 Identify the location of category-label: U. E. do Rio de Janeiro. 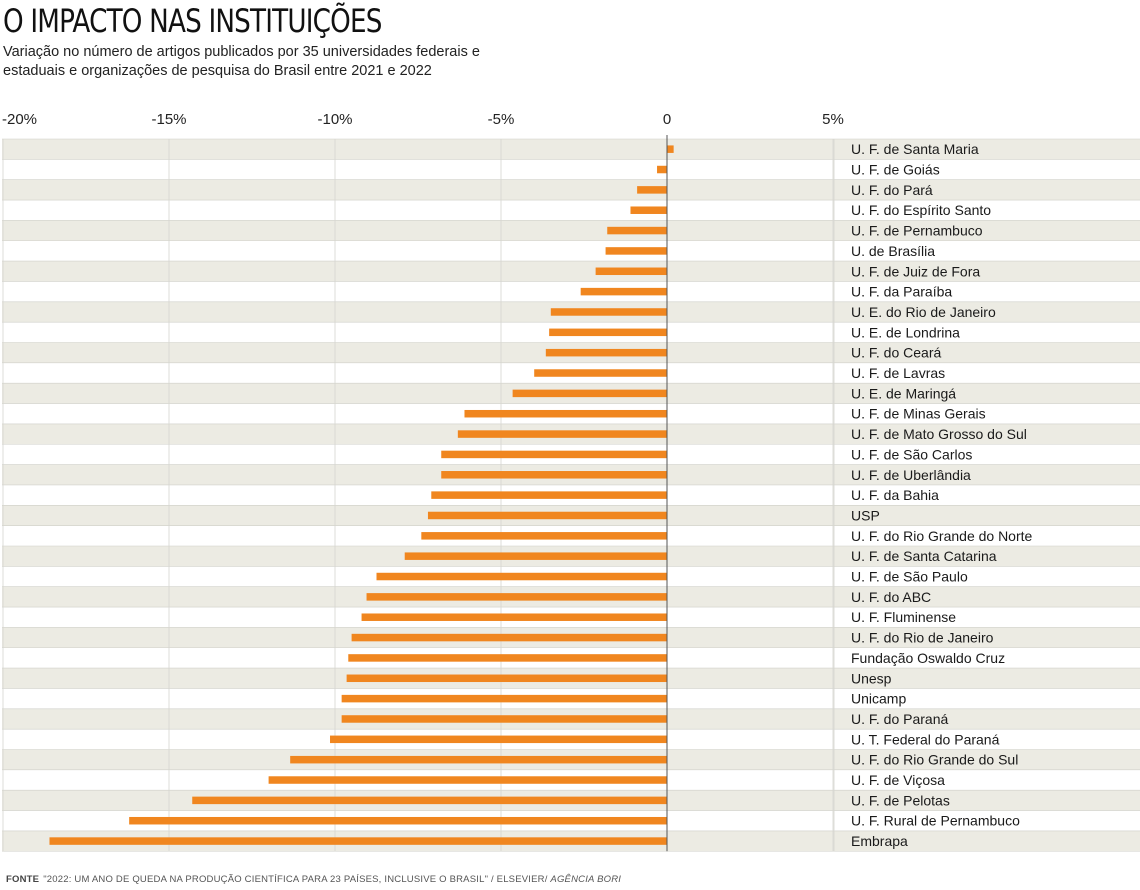
(923, 312).